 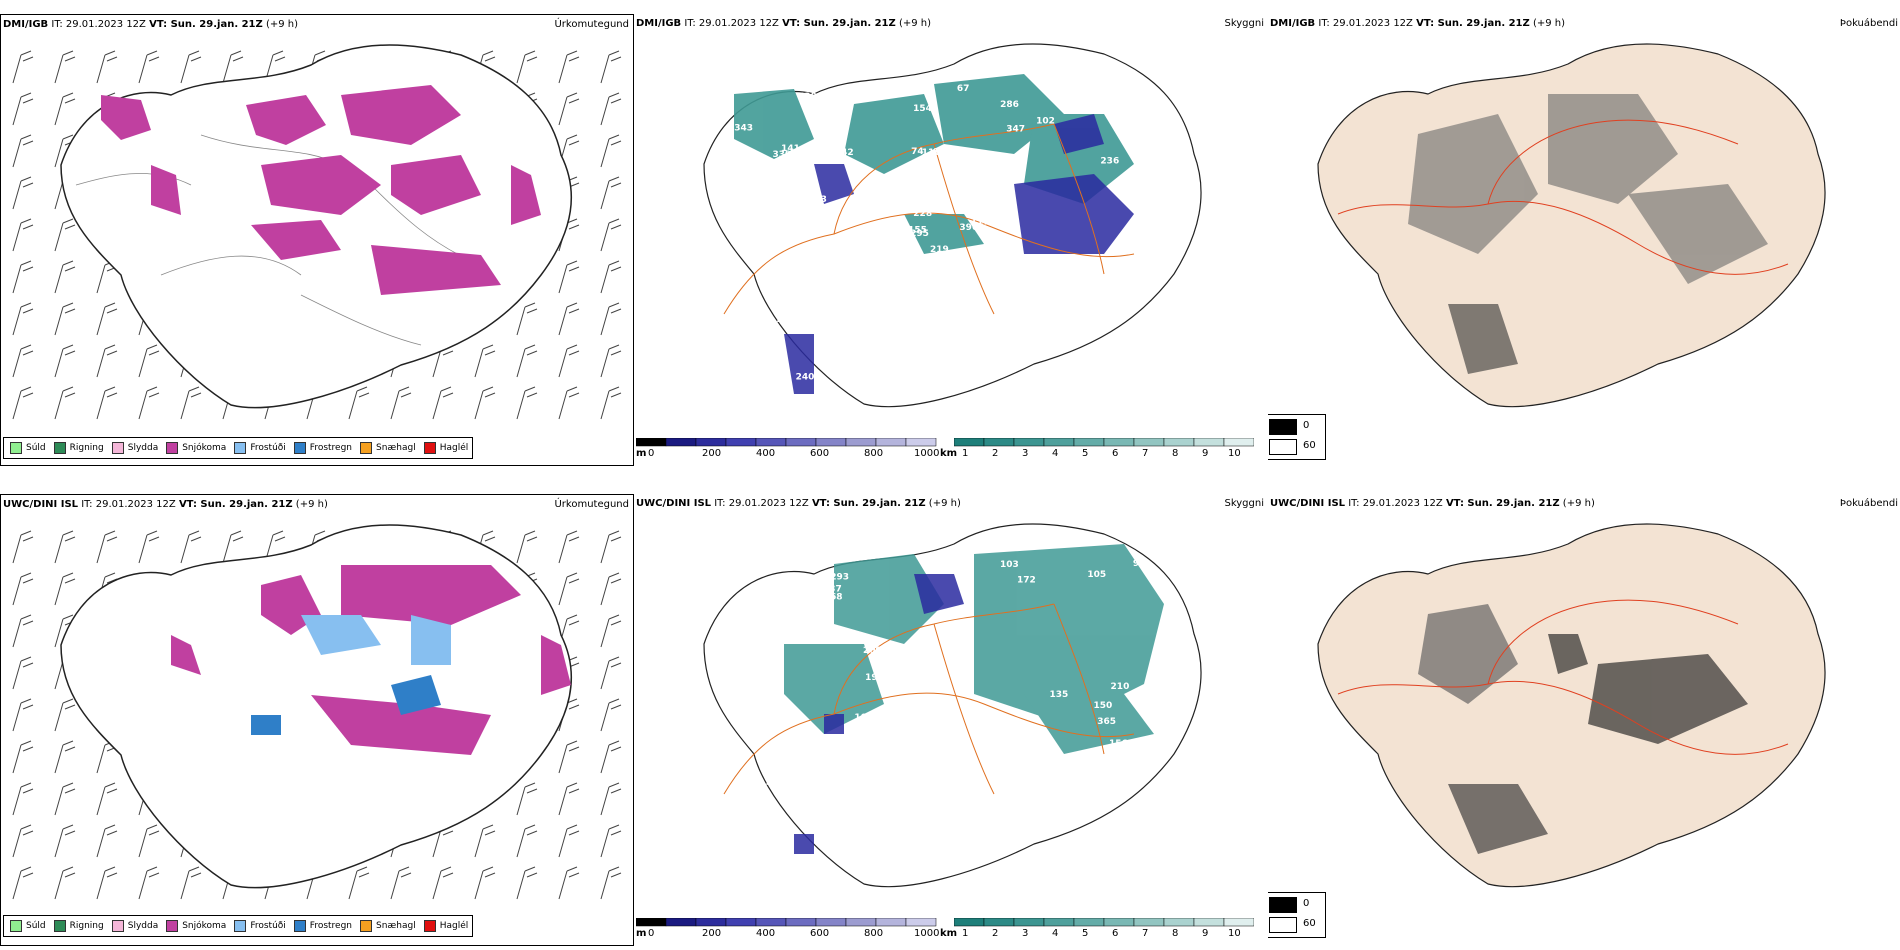 What do you see at coordinates (743, 128) in the screenshot?
I see `cloud-base-label: 343` at bounding box center [743, 128].